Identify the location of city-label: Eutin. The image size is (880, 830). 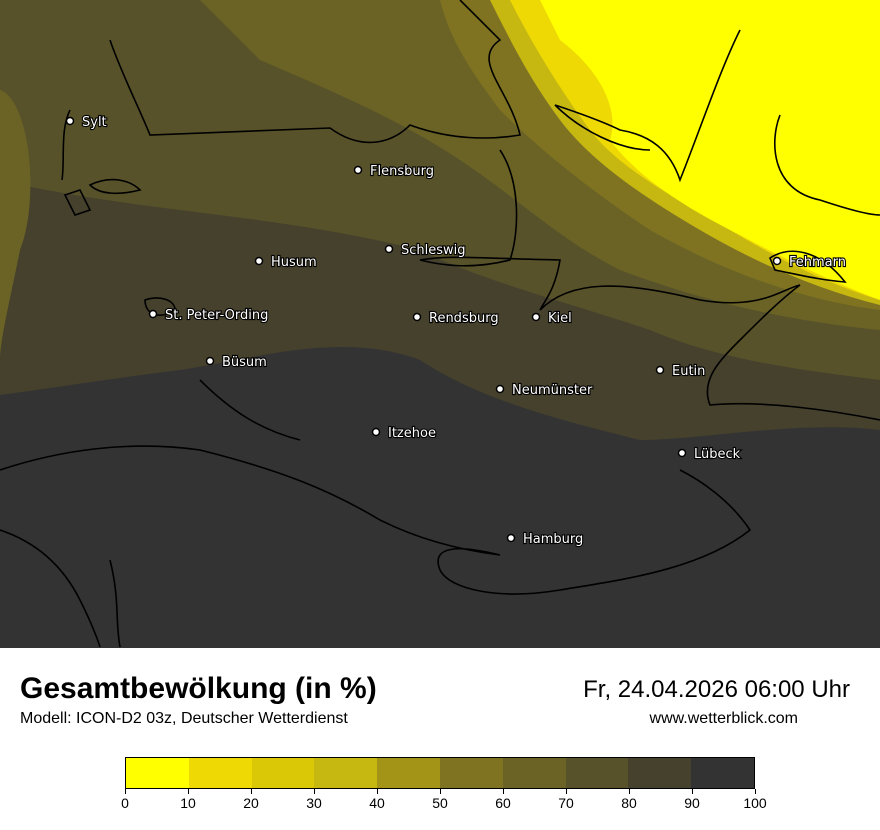
(688, 371).